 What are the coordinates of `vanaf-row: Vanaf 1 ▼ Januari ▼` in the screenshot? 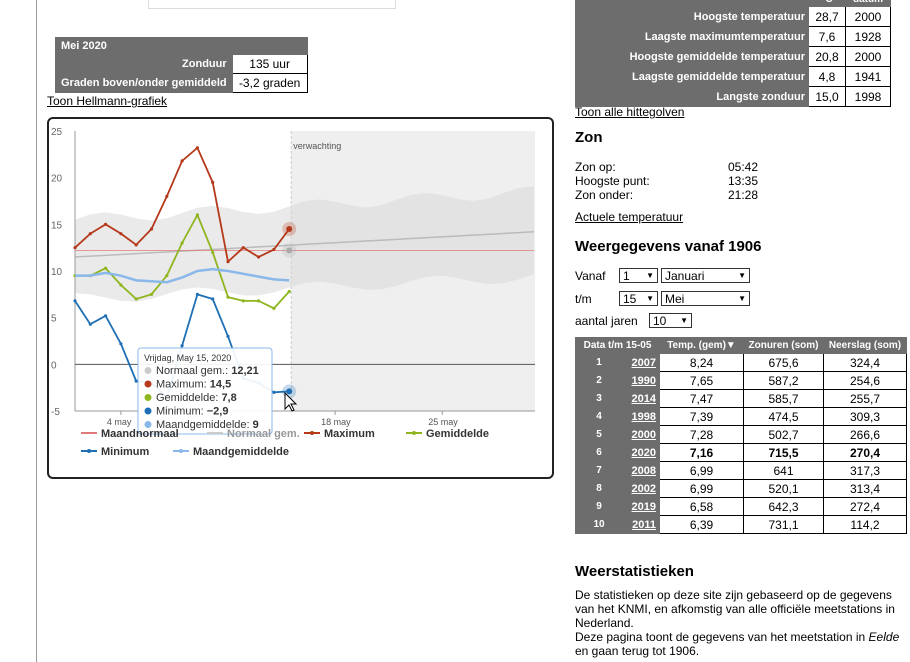 It's located at (662, 275).